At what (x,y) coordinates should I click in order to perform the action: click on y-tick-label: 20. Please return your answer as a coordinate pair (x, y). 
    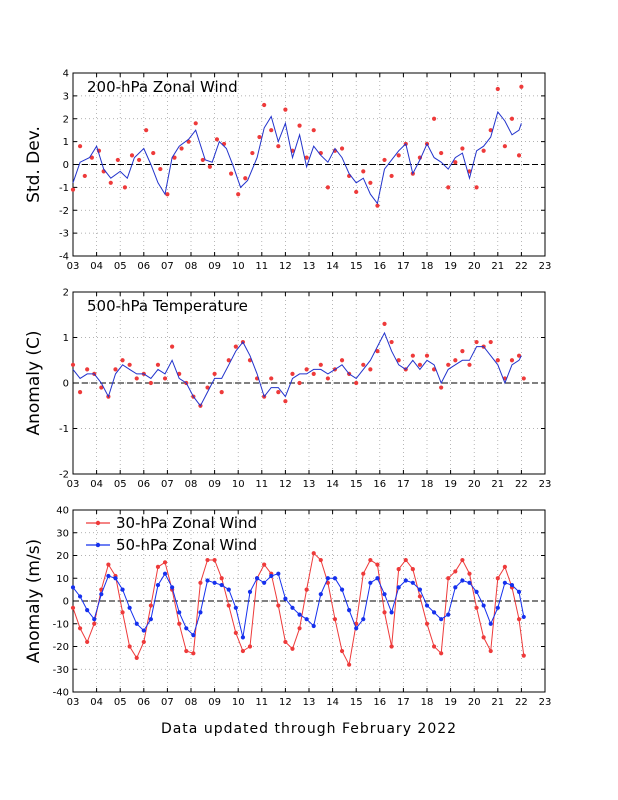
    Looking at the image, I should click on (62, 556).